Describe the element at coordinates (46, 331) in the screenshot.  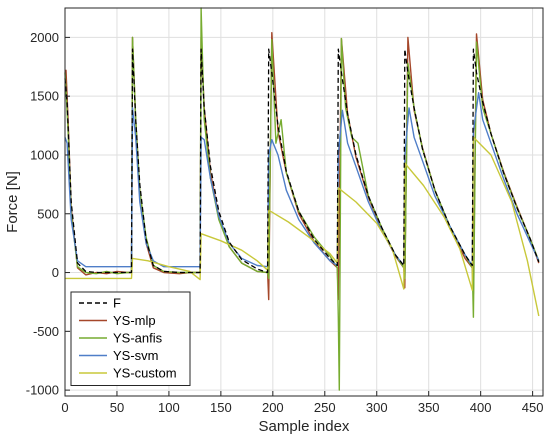
I see `y-tick-label: -500` at that location.